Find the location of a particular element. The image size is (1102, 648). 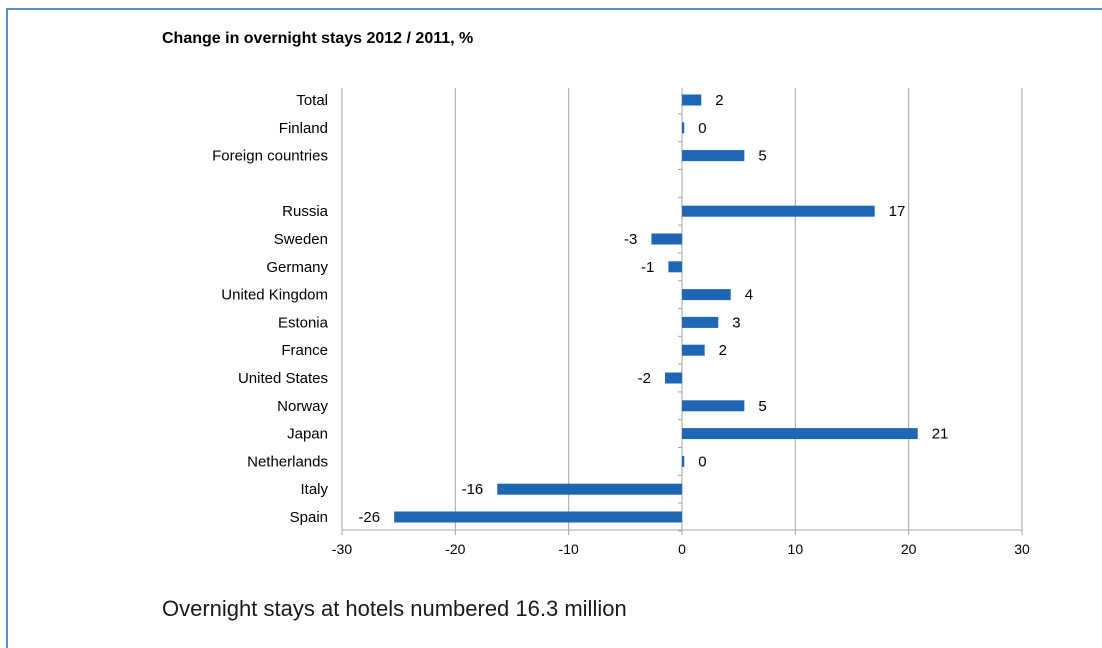

category-label: Estonia is located at coordinates (303, 322).